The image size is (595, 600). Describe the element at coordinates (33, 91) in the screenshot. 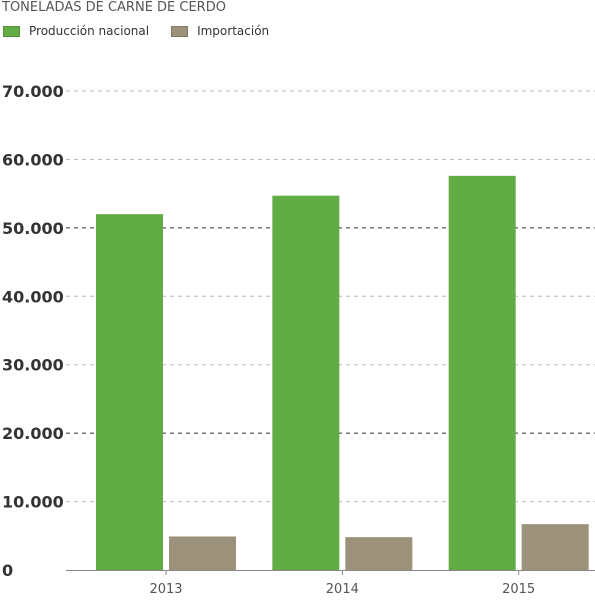

I see `y-tick-label: 70.000` at that location.